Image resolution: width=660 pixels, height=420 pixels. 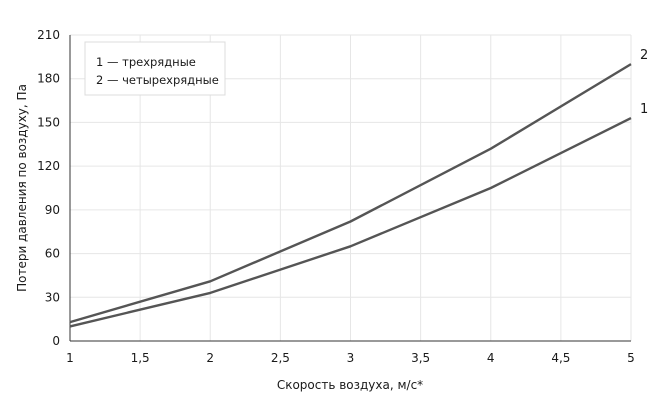 I want to click on x-axis-ticks: 1 1,5 2 2,5 3 3,5 4 4,5 5, so click(x=350, y=358).